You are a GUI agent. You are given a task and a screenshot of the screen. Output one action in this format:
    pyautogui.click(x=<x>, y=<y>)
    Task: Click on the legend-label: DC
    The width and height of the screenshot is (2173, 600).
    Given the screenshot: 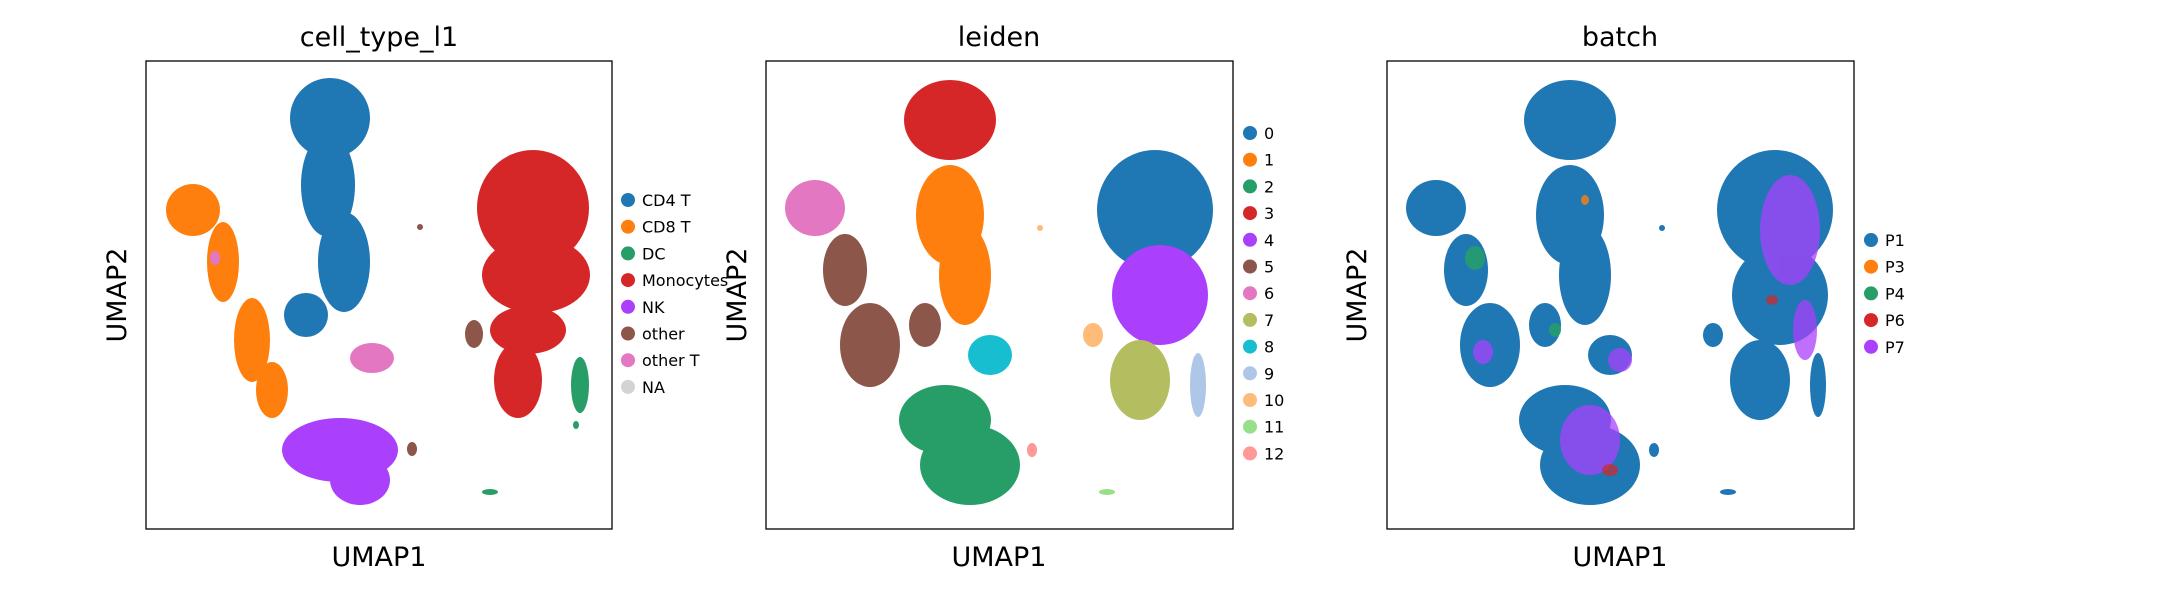 What is the action you would take?
    pyautogui.click(x=654, y=253)
    